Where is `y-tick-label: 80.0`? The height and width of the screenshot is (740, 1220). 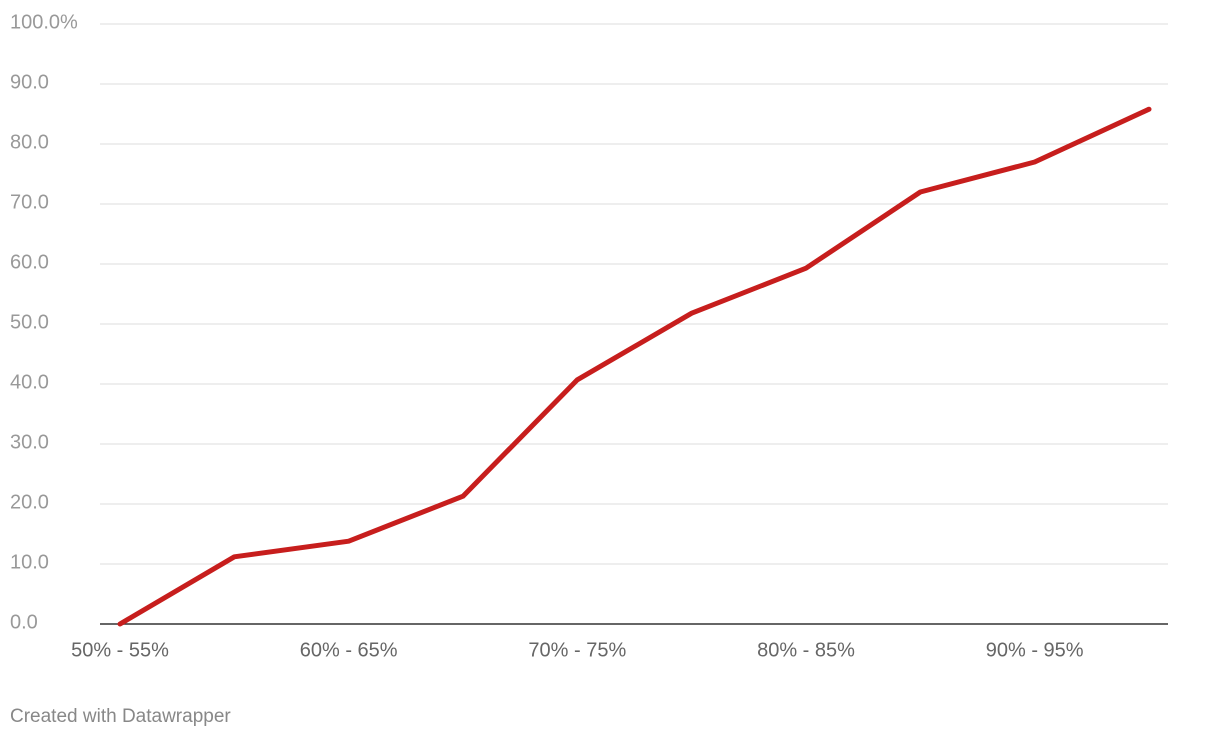 y-tick-label: 80.0 is located at coordinates (29, 142).